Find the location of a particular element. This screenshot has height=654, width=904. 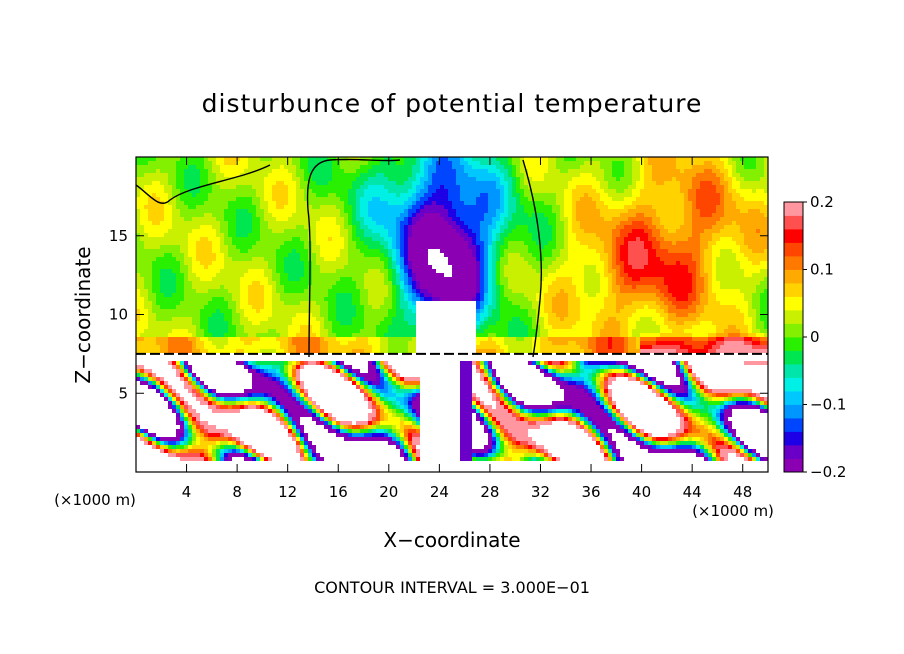

colorbar-tick-label: 0 is located at coordinates (815, 337).